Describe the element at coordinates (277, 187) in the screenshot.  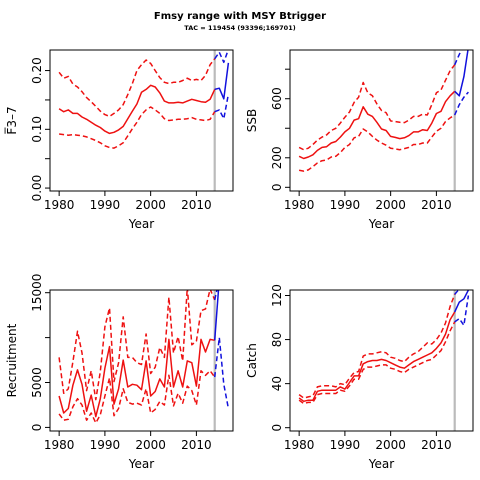
I see `ssb-y-tick-label: 0` at that location.